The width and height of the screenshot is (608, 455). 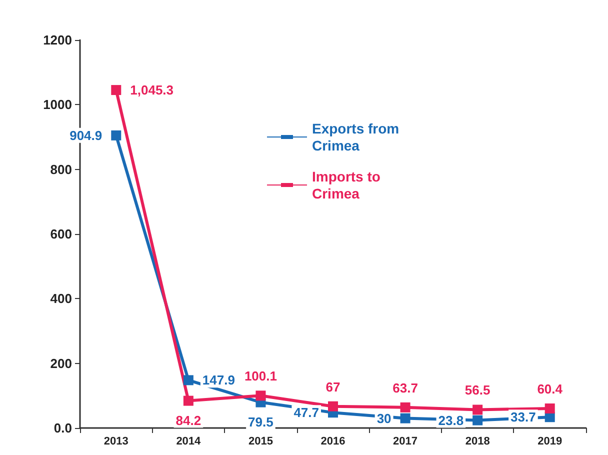 What do you see at coordinates (86, 135) in the screenshot?
I see `data-label: 904.9` at bounding box center [86, 135].